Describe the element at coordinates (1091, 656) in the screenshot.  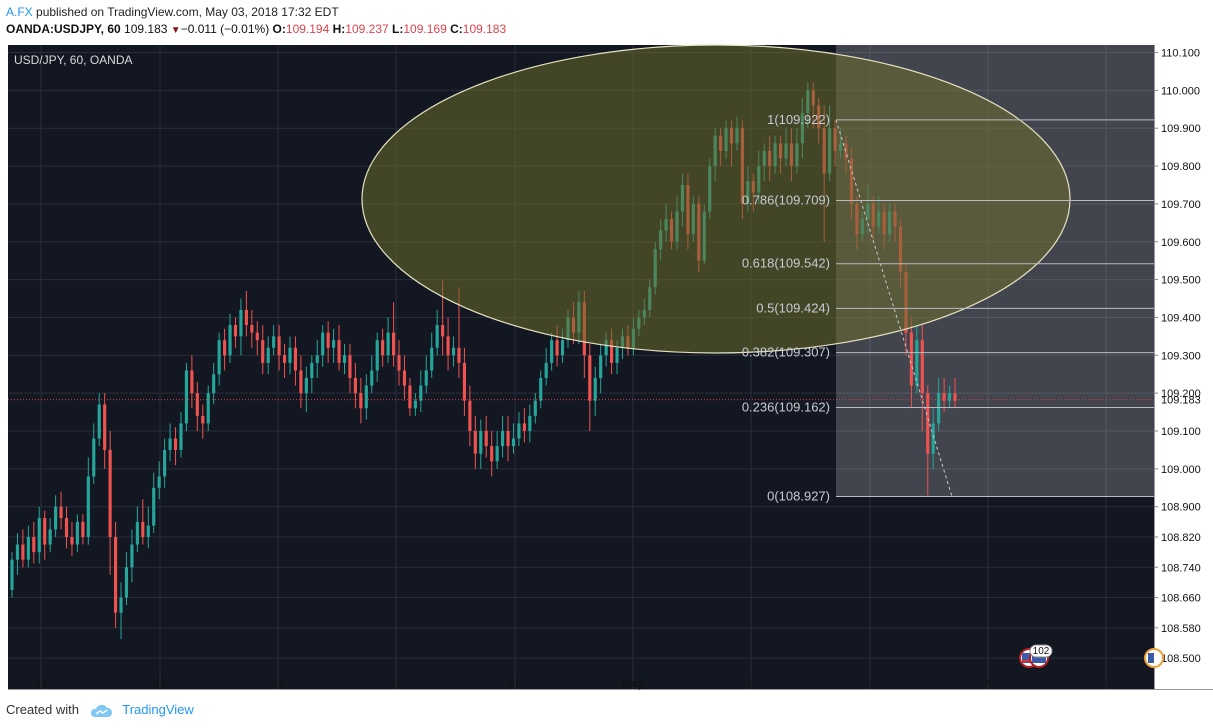
I see `economic-event-flags: 102` at that location.